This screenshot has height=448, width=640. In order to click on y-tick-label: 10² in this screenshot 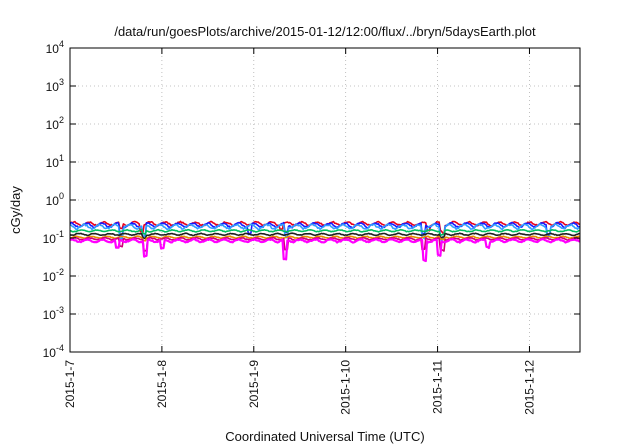, I will do `click(55, 123)`.